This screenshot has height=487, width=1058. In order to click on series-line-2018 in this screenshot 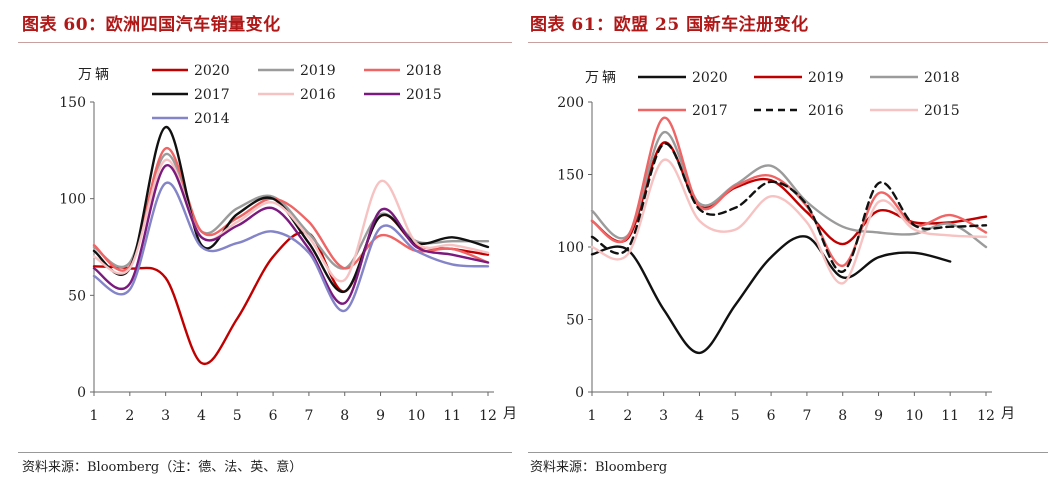, I will do `click(789, 190)`.